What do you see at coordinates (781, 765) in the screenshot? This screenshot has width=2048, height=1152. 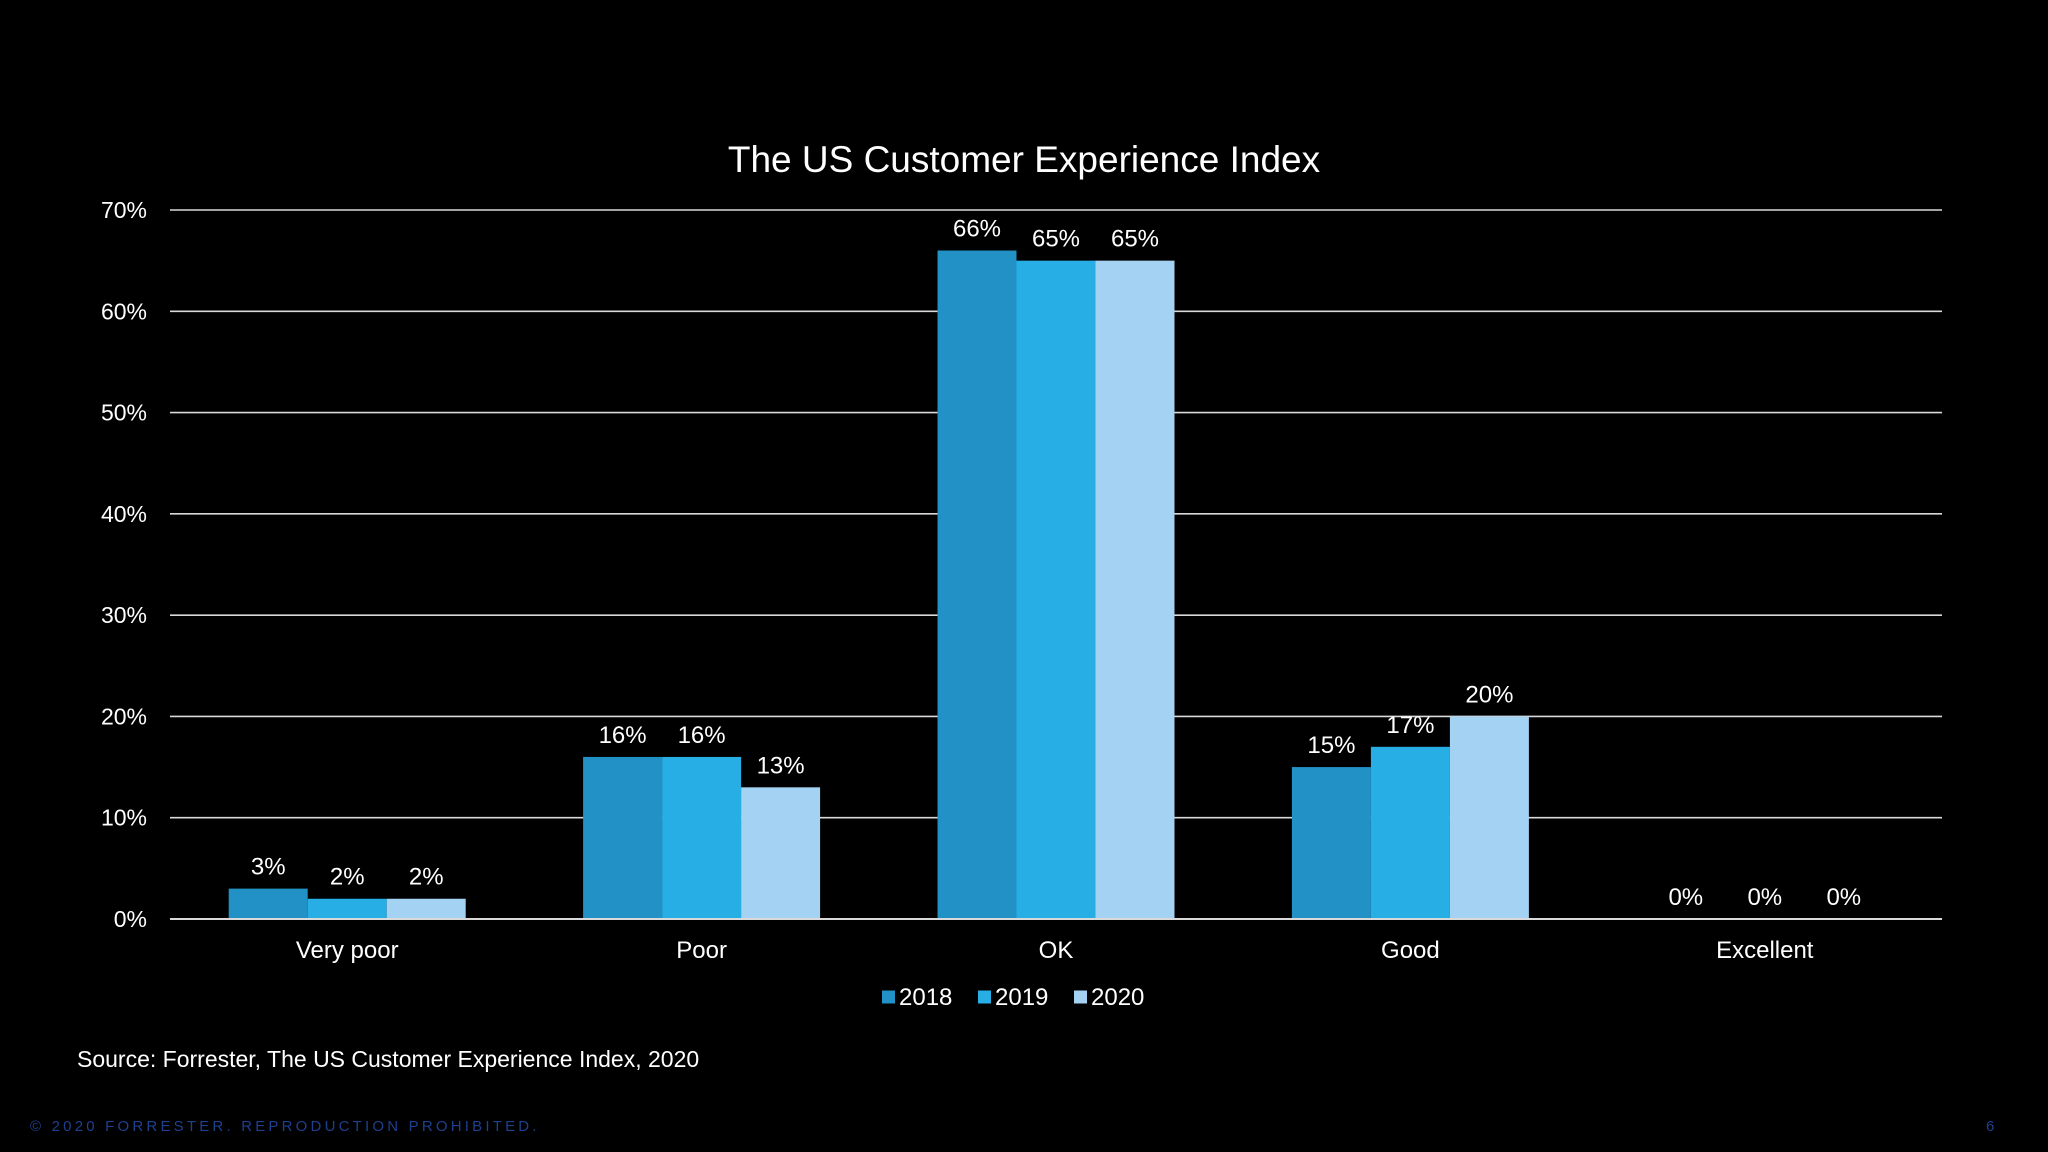 I see `data-label: 13%` at bounding box center [781, 765].